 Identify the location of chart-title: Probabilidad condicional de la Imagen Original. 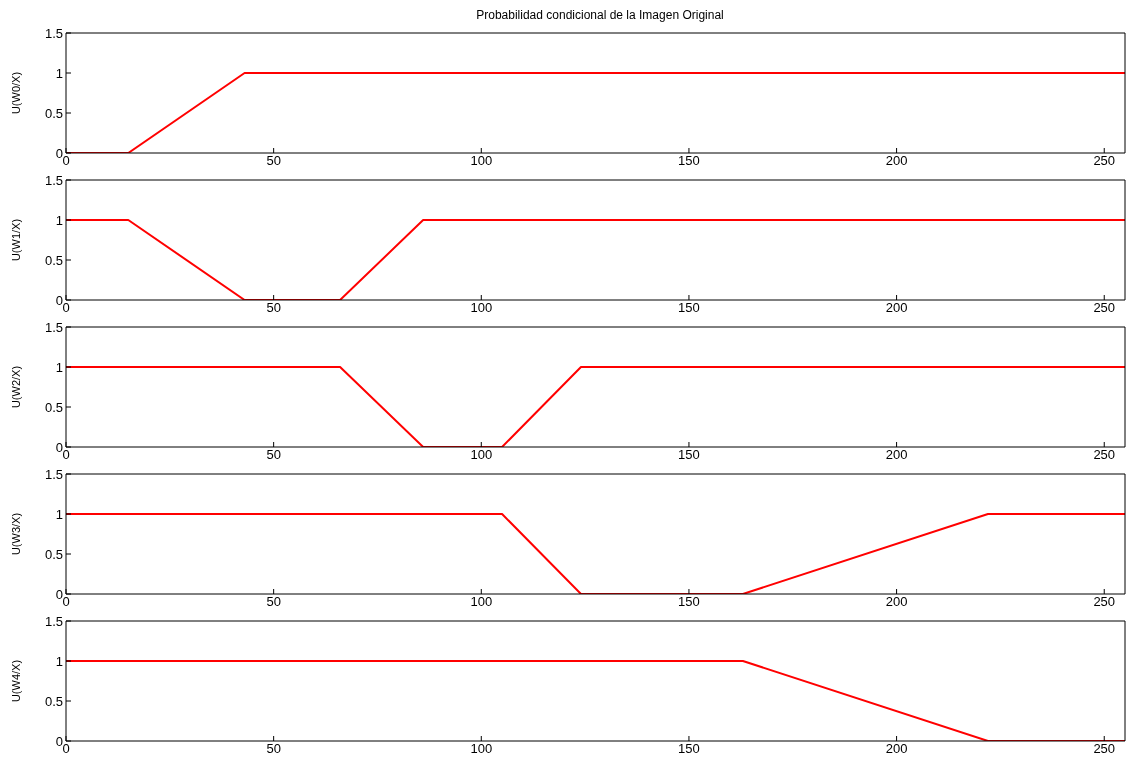
(600, 16).